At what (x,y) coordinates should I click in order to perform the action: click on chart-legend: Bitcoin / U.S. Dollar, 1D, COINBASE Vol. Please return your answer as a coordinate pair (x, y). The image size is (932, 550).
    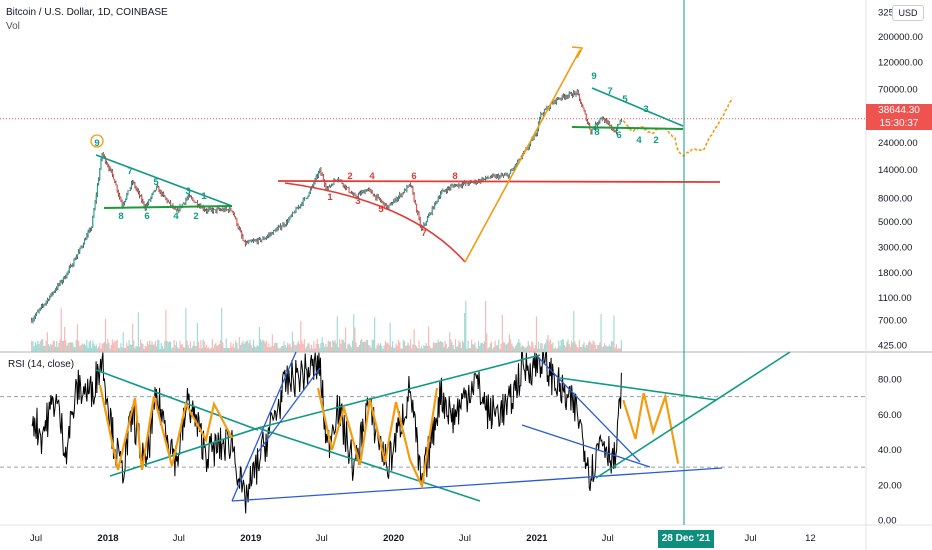
    Looking at the image, I should click on (87, 19).